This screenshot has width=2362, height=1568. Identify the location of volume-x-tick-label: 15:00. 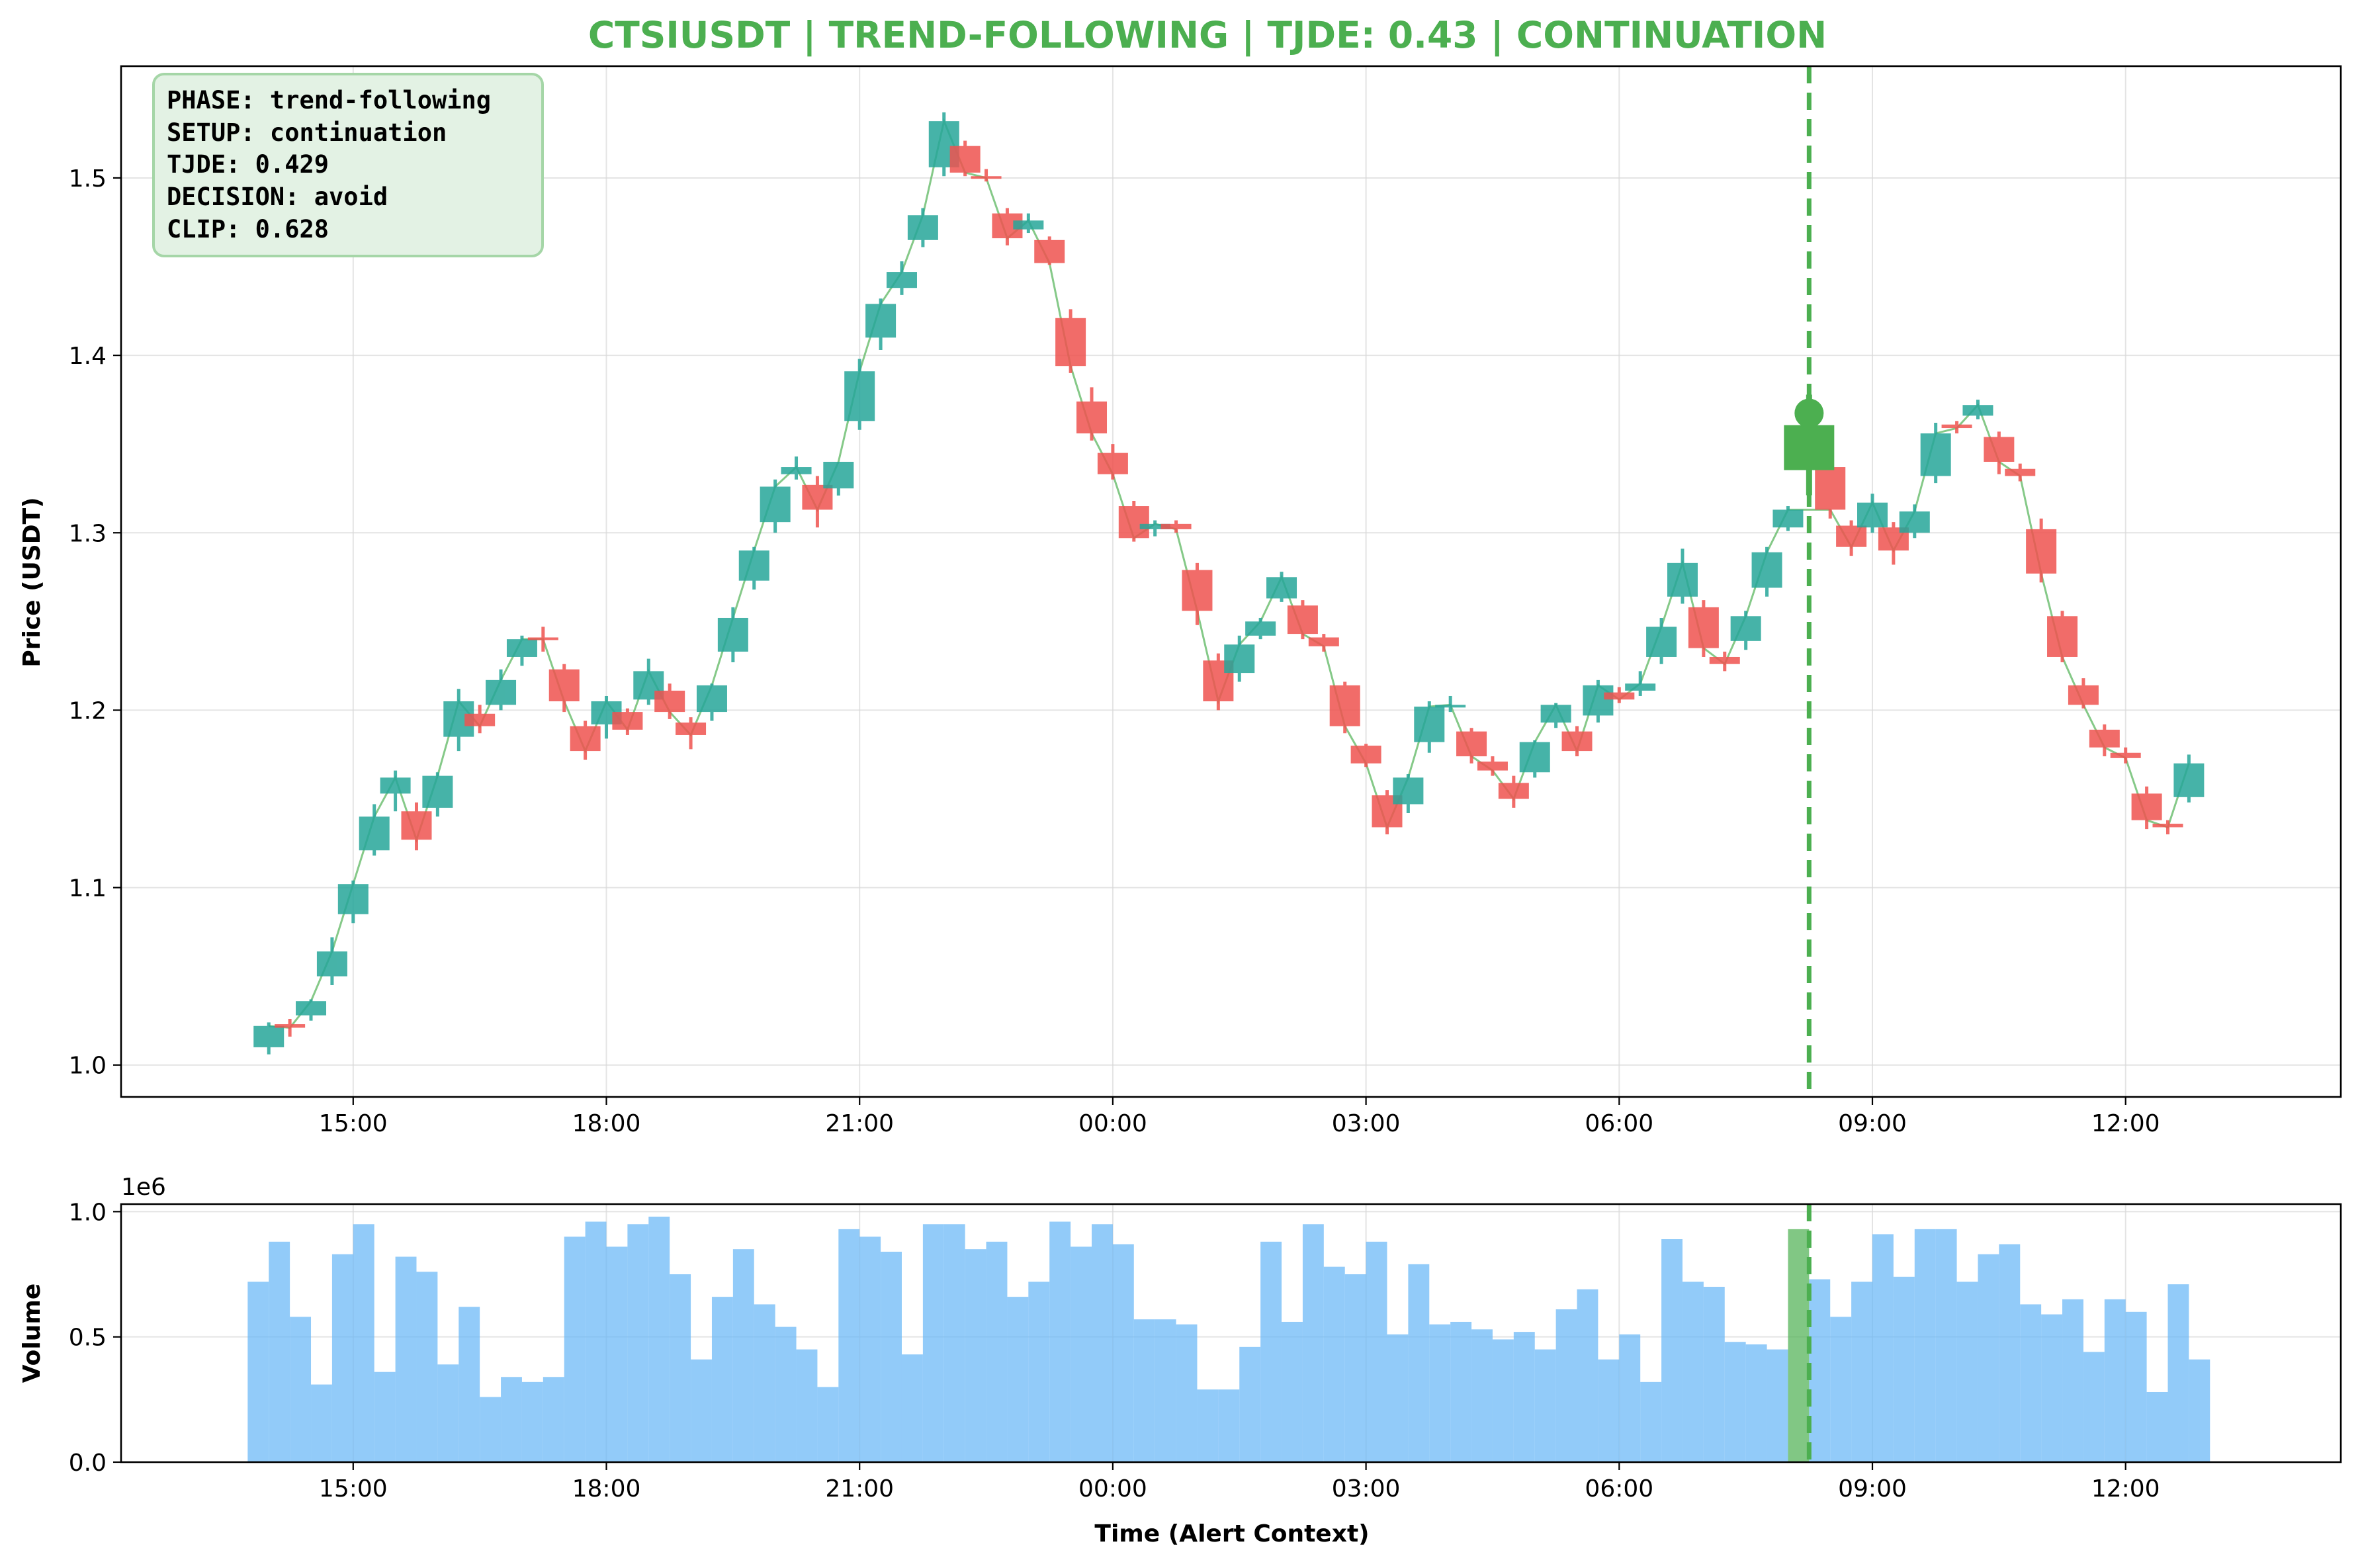
(353, 1489).